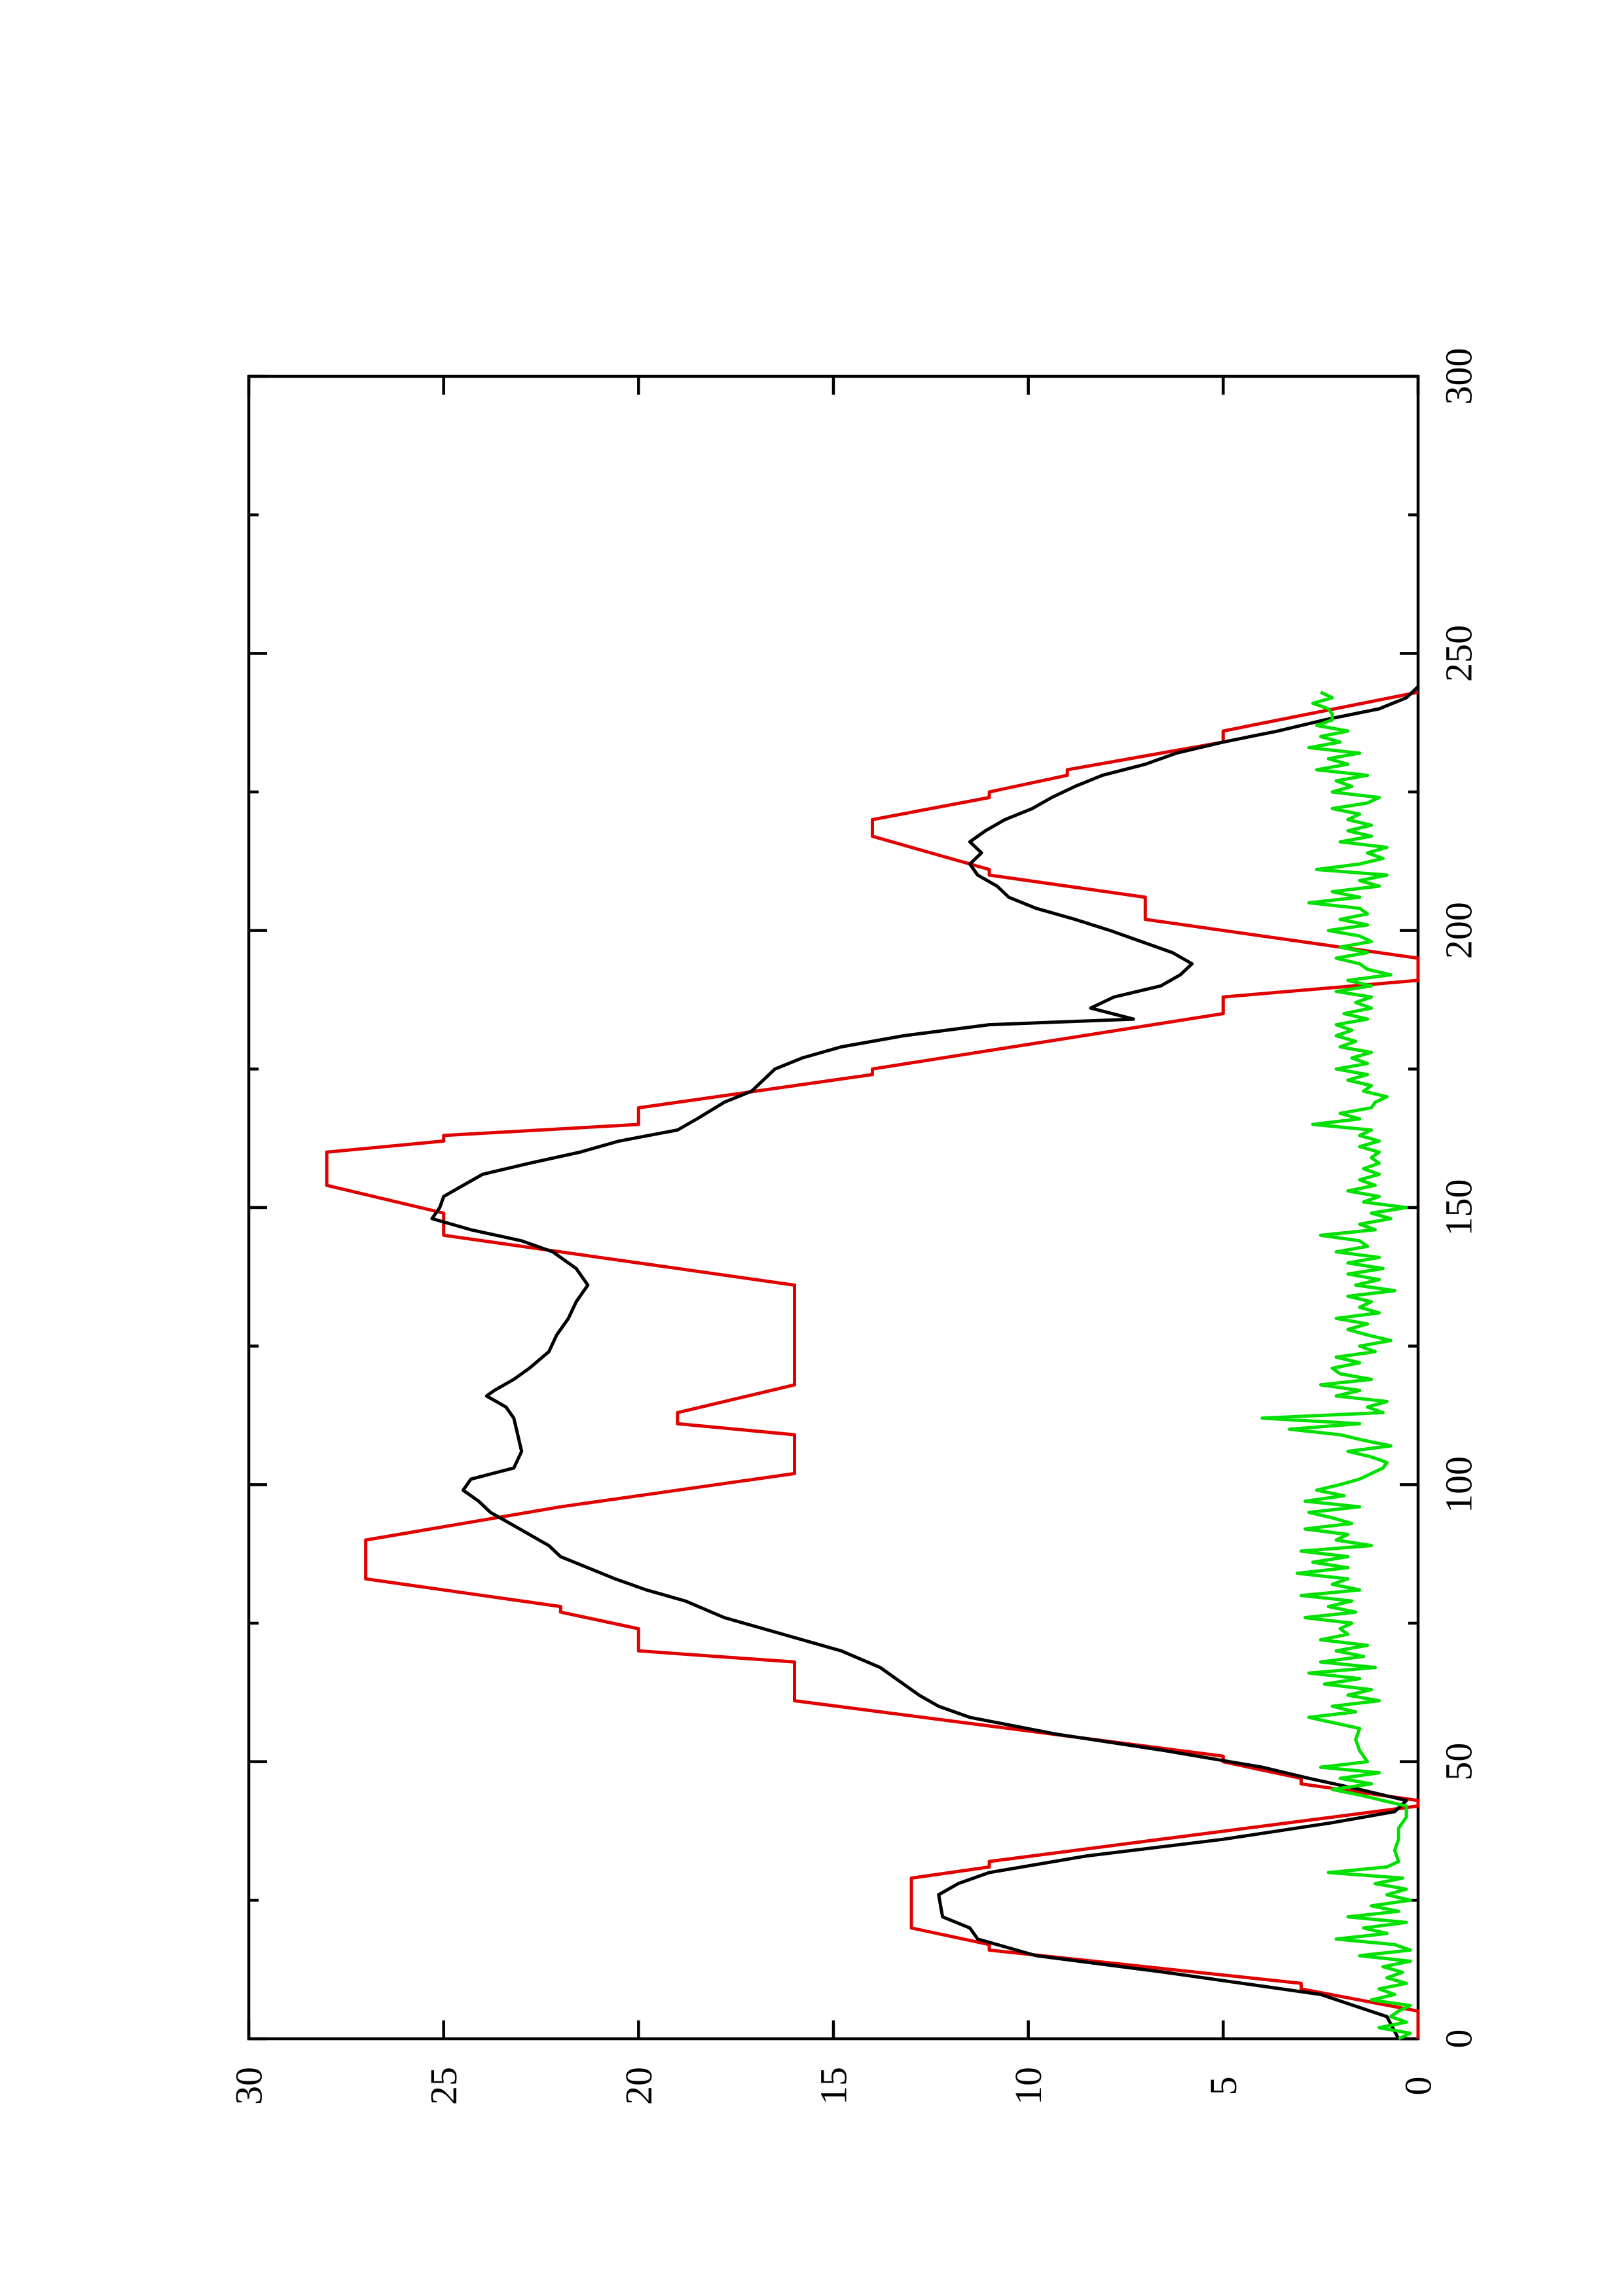 Image resolution: width=1623 pixels, height=2296 pixels. I want to click on y-tick-label: 5, so click(1223, 2086).